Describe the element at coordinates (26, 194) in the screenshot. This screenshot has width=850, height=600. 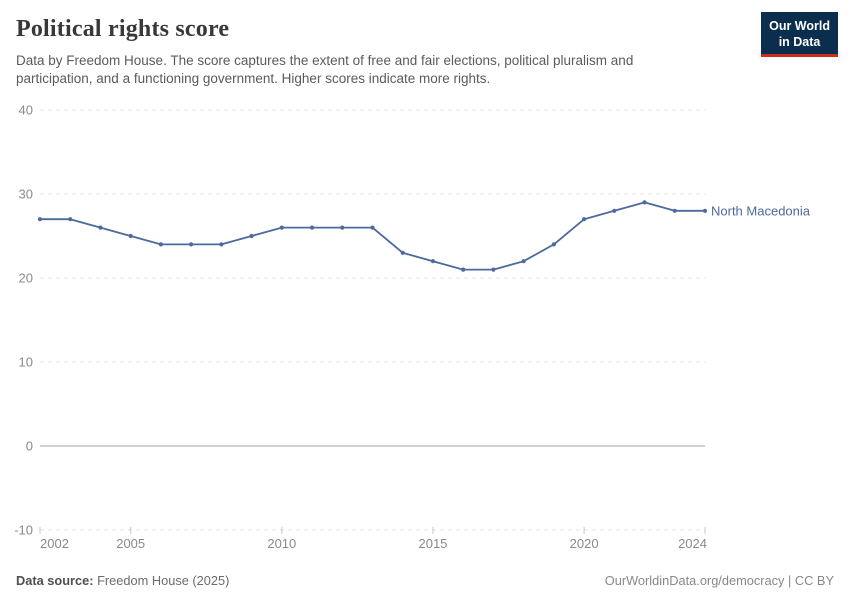
I see `y-axis-label: 30` at that location.